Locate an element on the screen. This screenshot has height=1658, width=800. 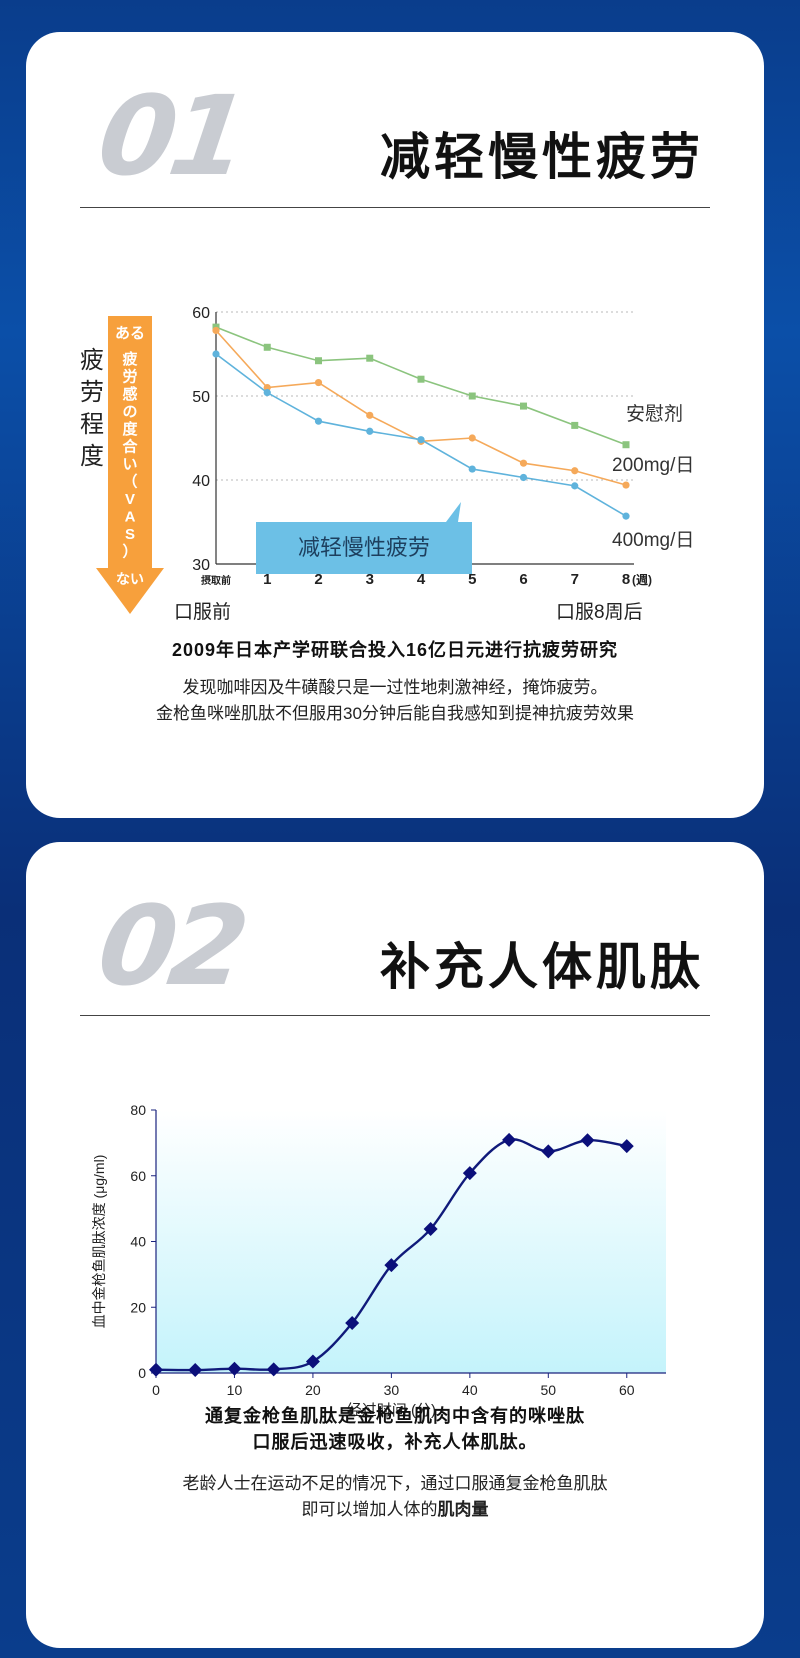
x-tick-label: 0 is located at coordinates (156, 1390).